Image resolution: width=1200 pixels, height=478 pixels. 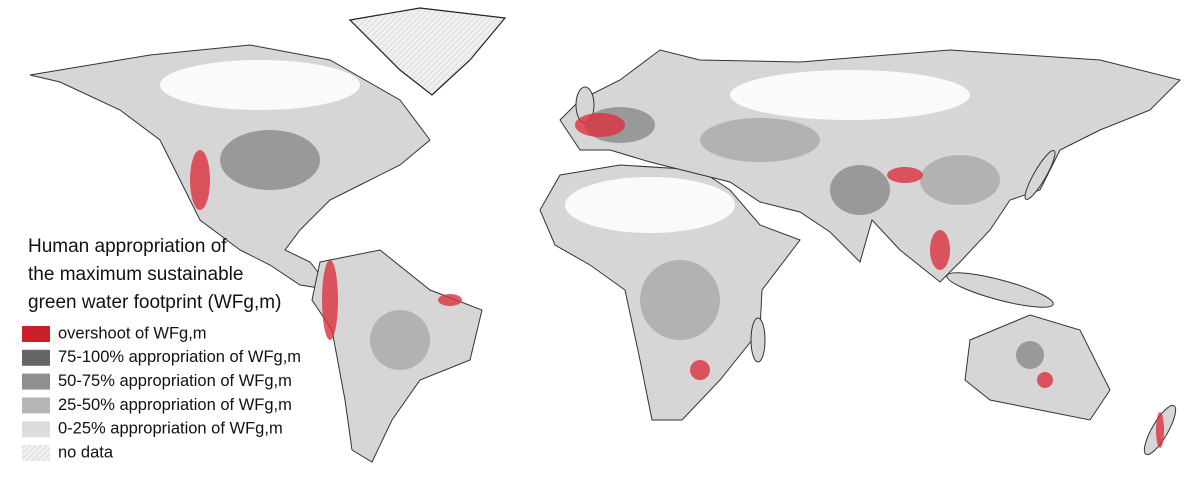 What do you see at coordinates (175, 405) in the screenshot?
I see `legend-label: 25-50% appropriation of WFg,m` at bounding box center [175, 405].